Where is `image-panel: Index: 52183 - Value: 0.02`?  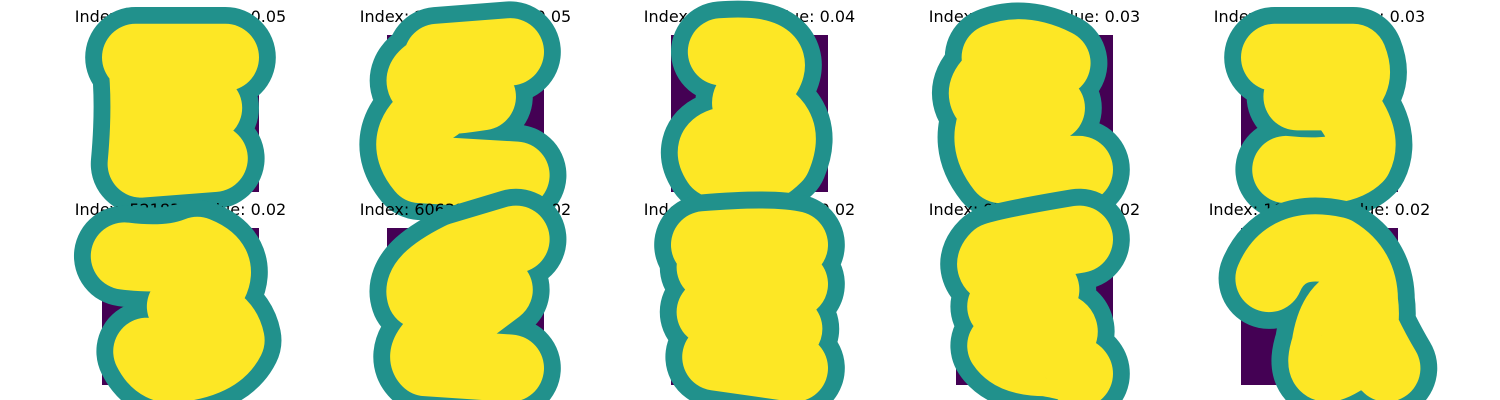
image-panel: Index: 52183 - Value: 0.02 is located at coordinates (179, 299).